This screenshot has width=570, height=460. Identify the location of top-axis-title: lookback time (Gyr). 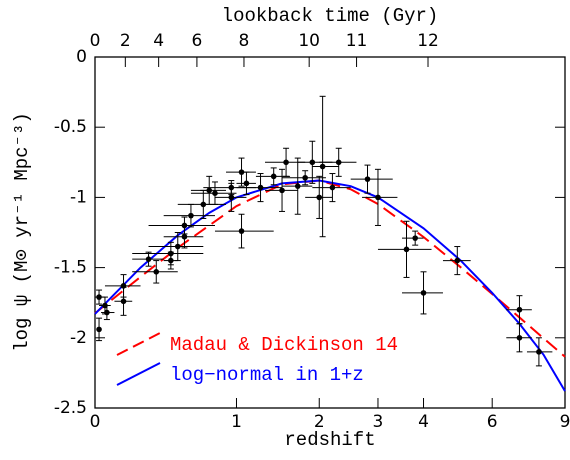
(330, 16).